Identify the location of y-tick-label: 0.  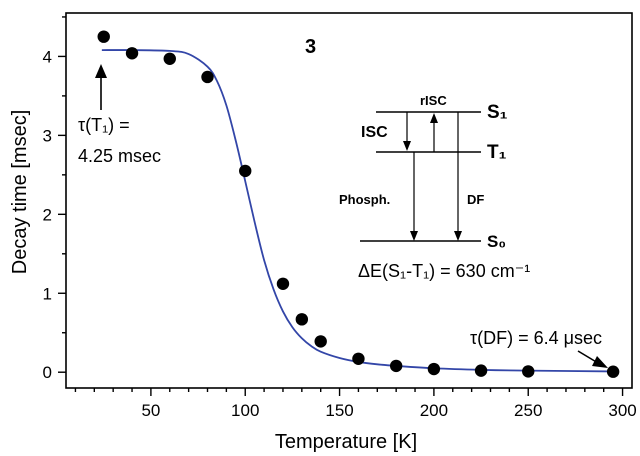
(47, 372).